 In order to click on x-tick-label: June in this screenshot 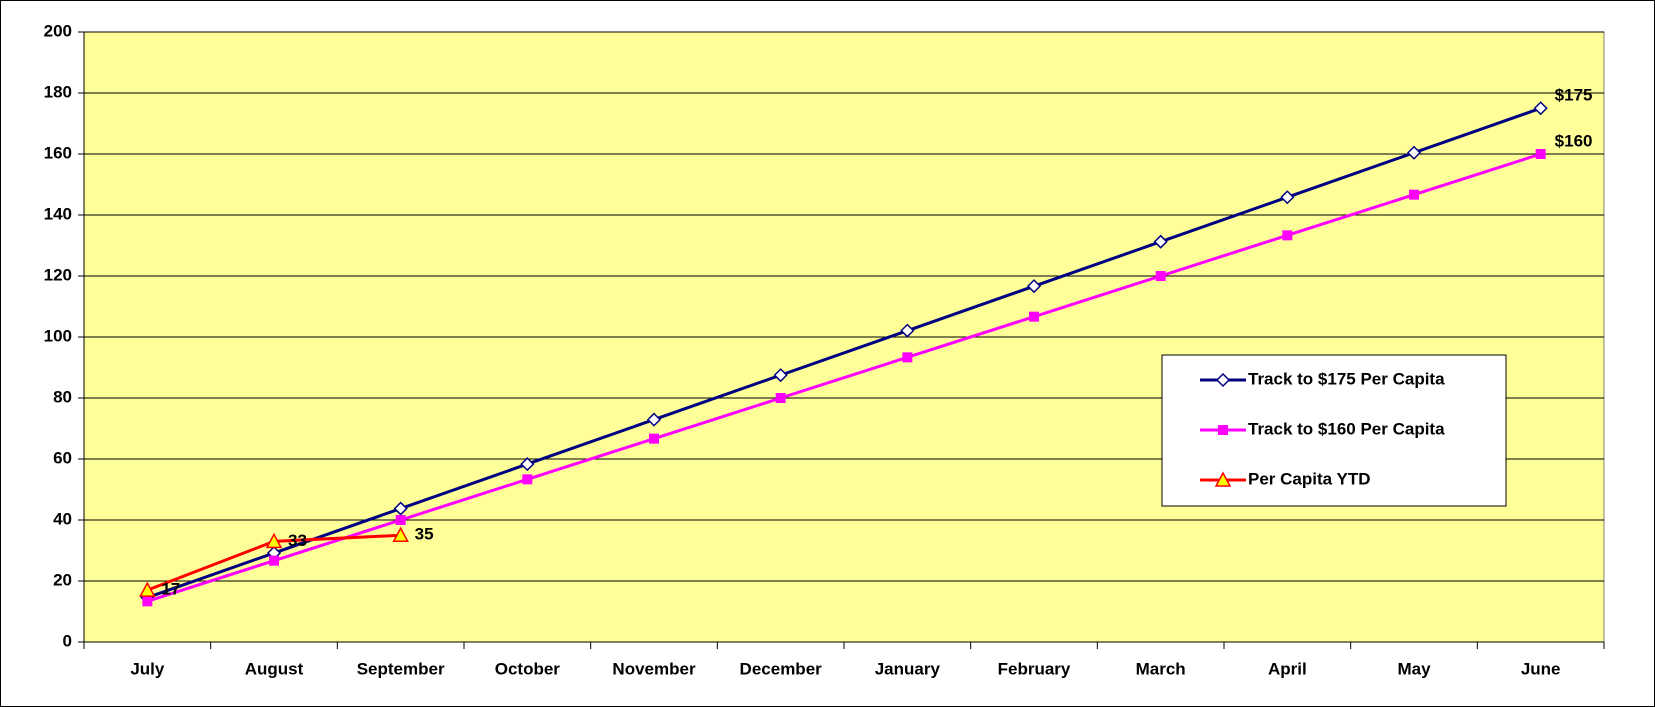, I will do `click(1541, 668)`.